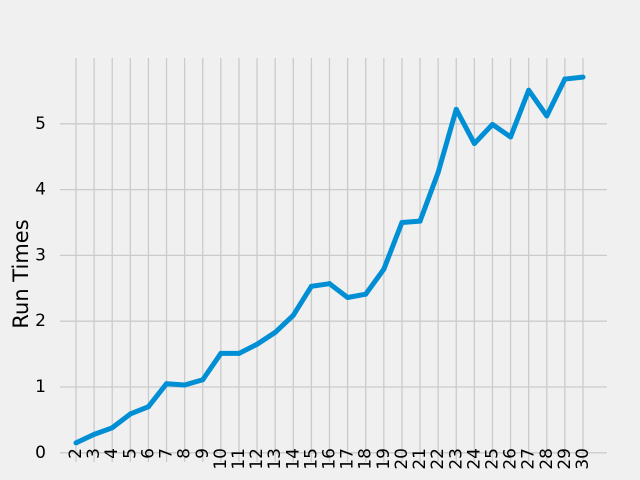  What do you see at coordinates (112, 453) in the screenshot?
I see `x-tick-label: 4` at bounding box center [112, 453].